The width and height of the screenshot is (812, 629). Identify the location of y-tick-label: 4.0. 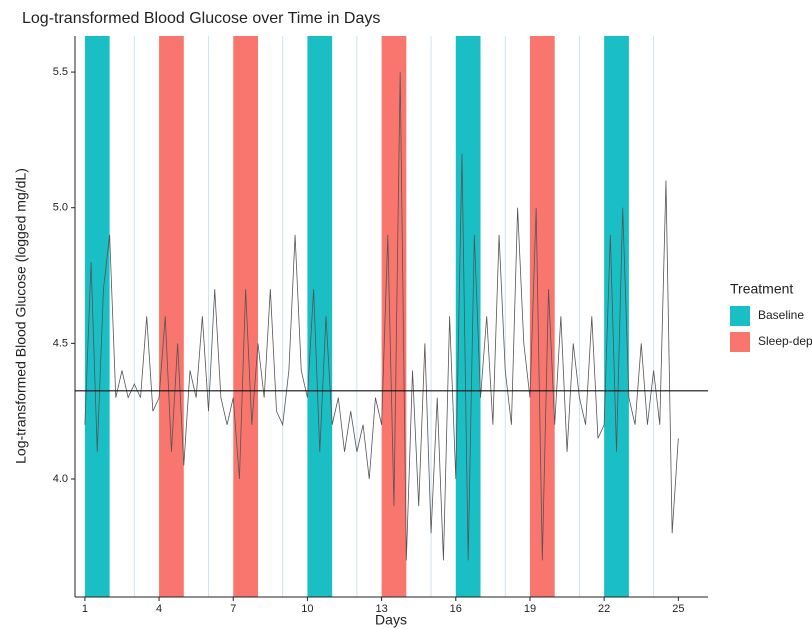
(60, 479).